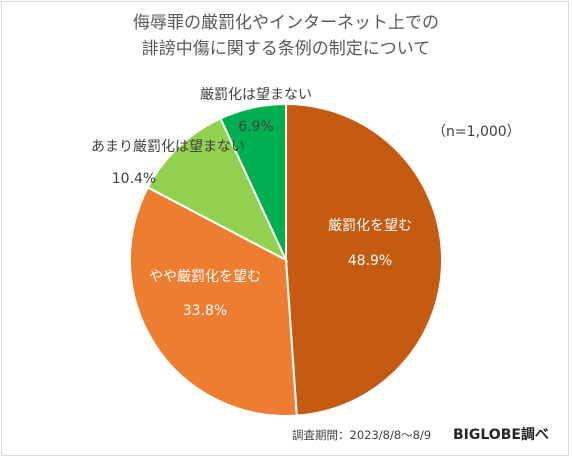 The height and width of the screenshot is (459, 572). I want to click on survey-period: 調査期間：2023/8/8～8/9, so click(362, 435).